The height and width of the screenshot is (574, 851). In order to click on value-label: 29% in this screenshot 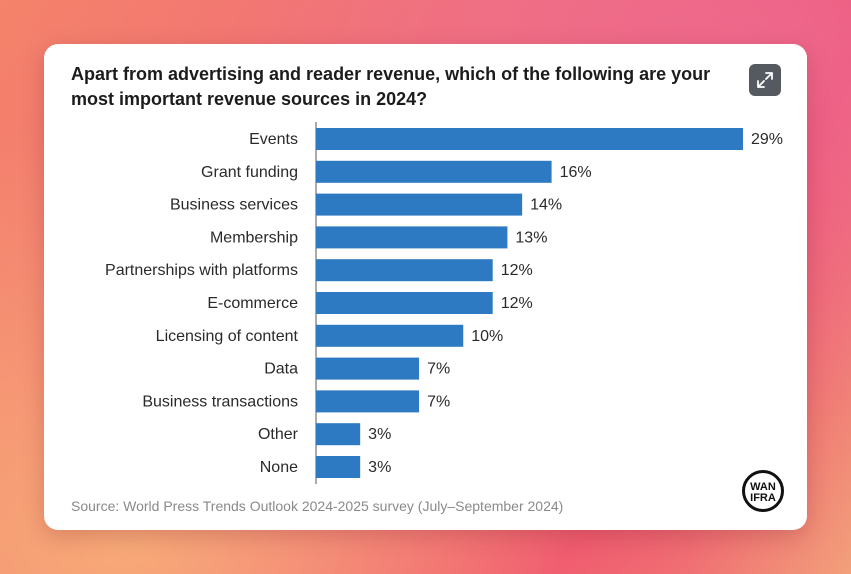, I will do `click(767, 139)`.